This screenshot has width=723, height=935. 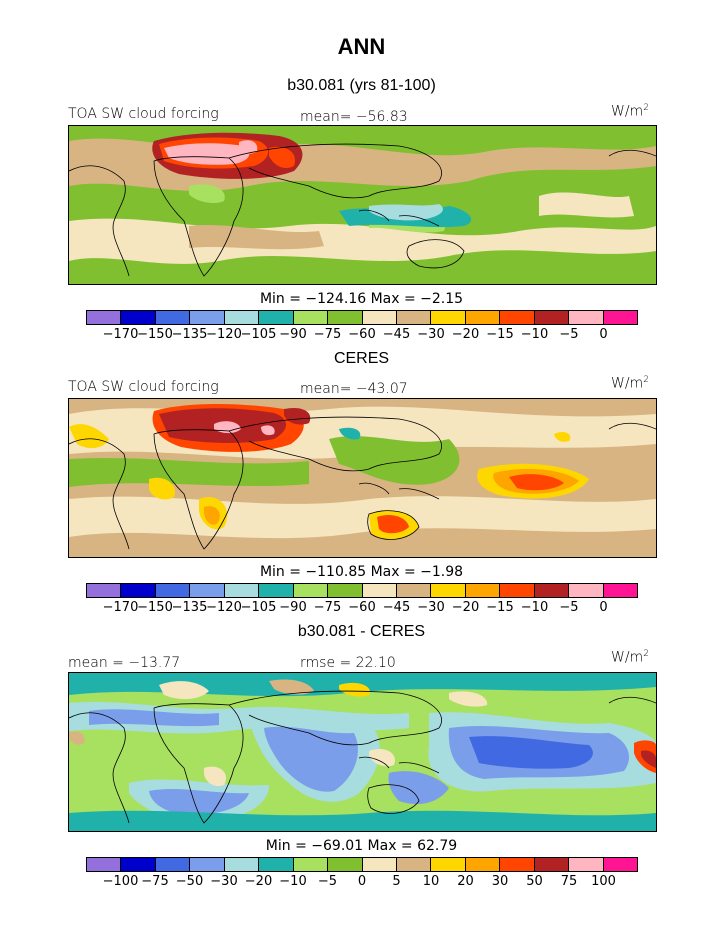 I want to click on colorbar-tick-label: 75, so click(x=569, y=881).